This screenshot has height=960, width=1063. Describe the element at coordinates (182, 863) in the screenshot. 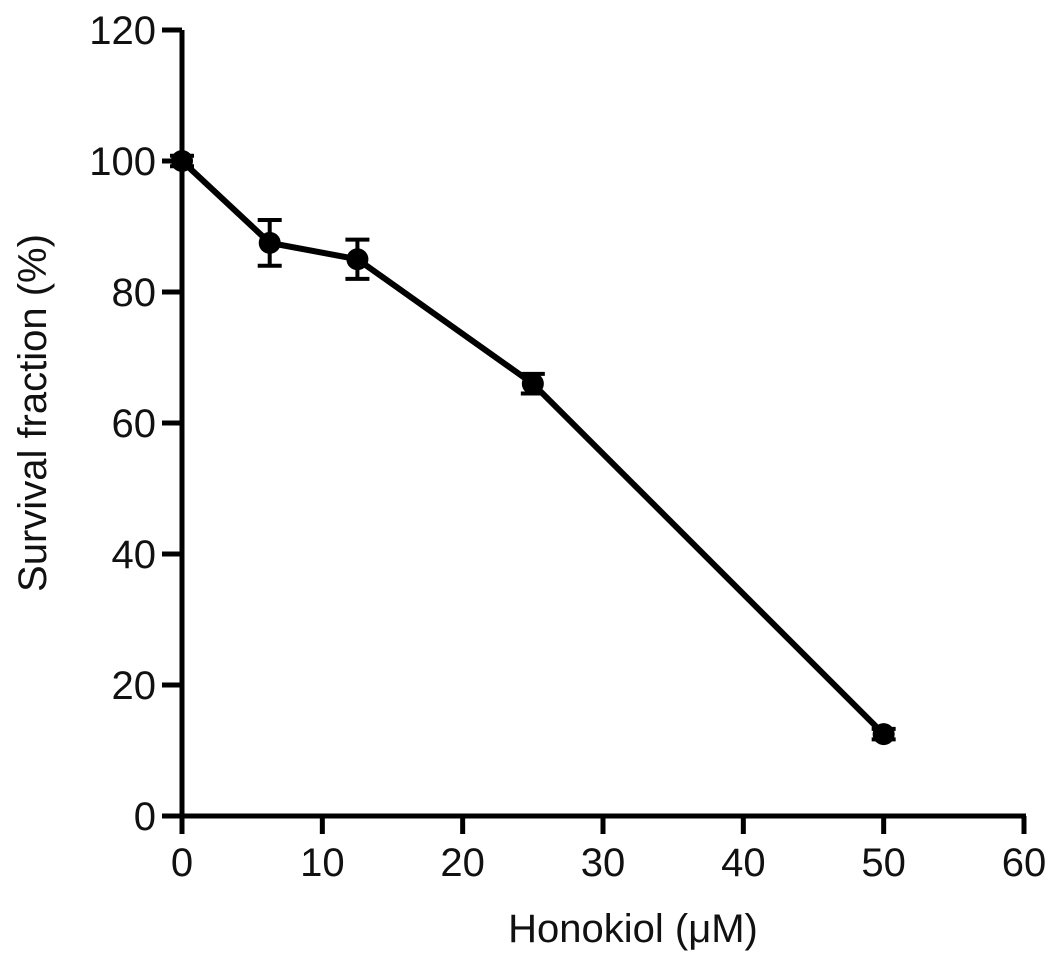

I see `x-tick-label: 0` at that location.